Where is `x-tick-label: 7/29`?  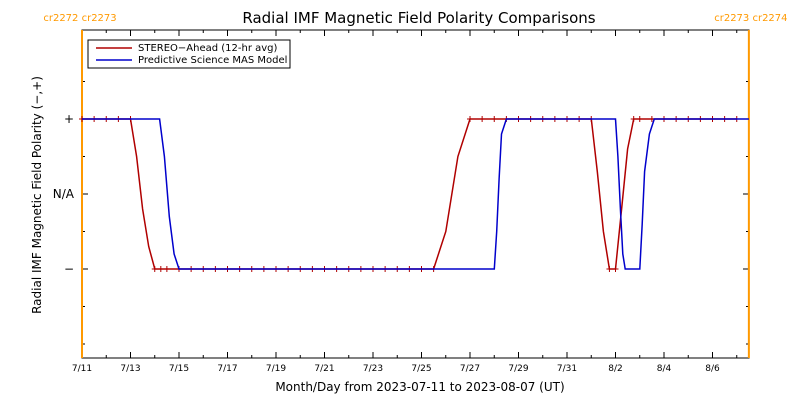 x-tick-label: 7/29 is located at coordinates (518, 369).